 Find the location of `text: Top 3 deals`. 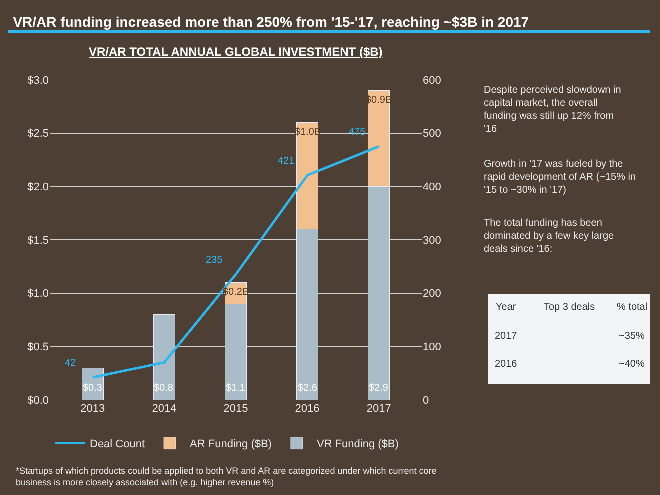

text: Top 3 deals is located at coordinates (570, 307).